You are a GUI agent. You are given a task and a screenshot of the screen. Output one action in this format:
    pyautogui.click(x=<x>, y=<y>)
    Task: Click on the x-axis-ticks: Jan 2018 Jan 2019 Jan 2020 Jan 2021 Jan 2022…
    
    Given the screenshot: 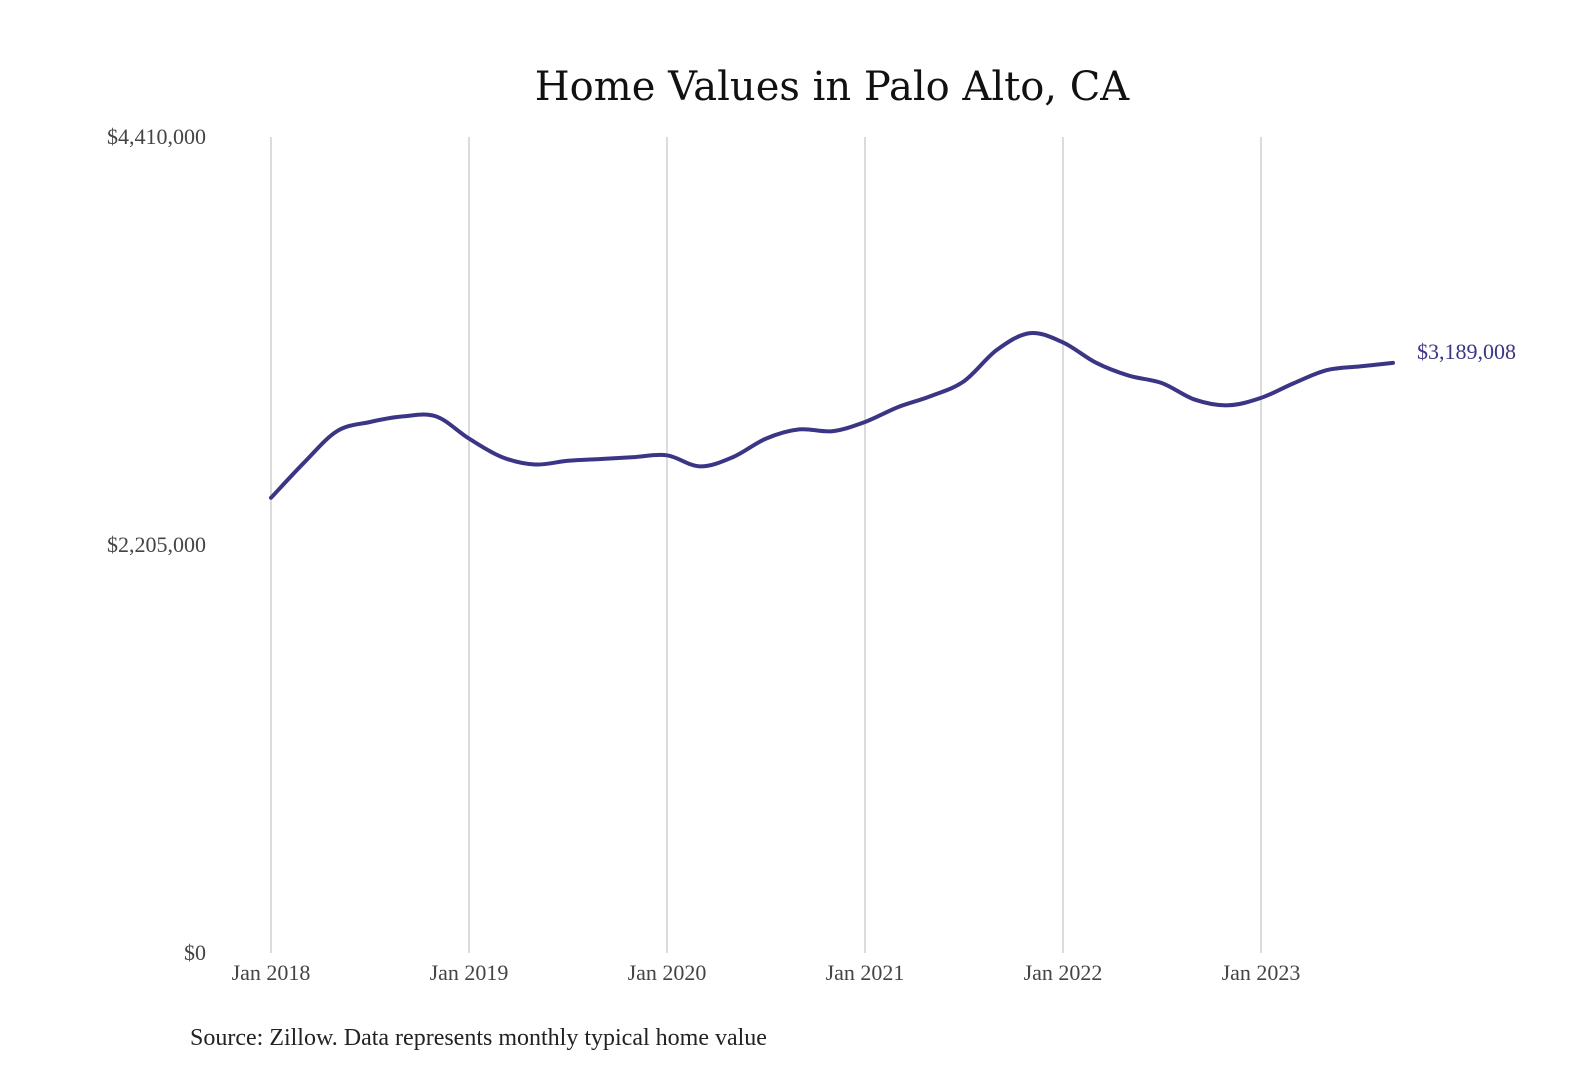 What is the action you would take?
    pyautogui.click(x=766, y=972)
    